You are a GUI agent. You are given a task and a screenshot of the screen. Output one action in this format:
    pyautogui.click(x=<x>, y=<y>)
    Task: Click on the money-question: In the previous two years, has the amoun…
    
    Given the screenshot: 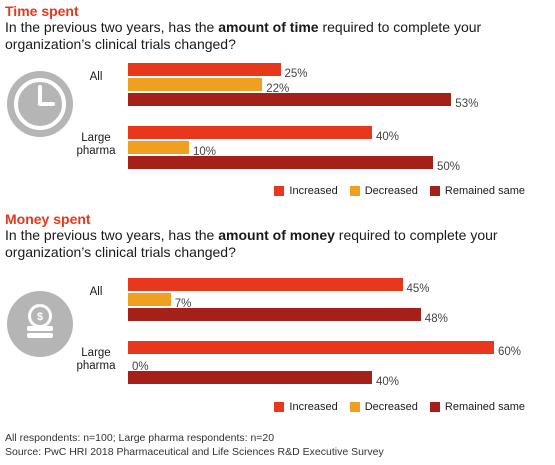 What is the action you would take?
    pyautogui.click(x=251, y=243)
    